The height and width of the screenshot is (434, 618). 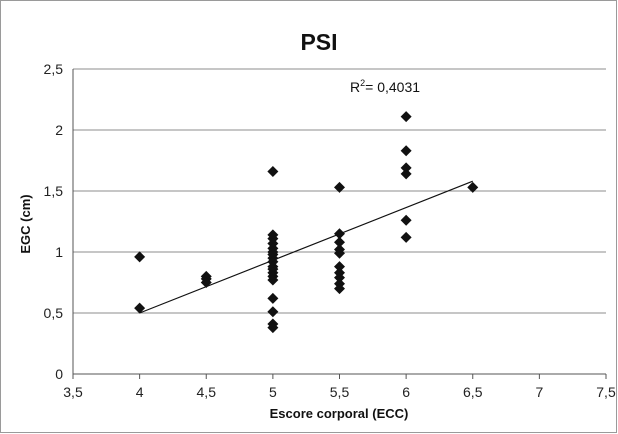 What do you see at coordinates (273, 392) in the screenshot?
I see `x-tick-label: 5` at bounding box center [273, 392].